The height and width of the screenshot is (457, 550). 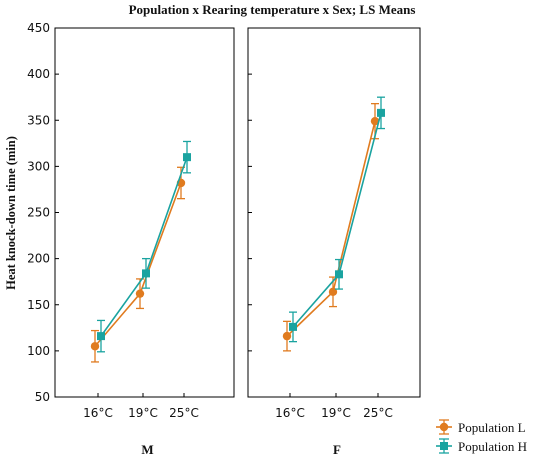 I want to click on y-tick-label: 50, so click(x=42, y=397).